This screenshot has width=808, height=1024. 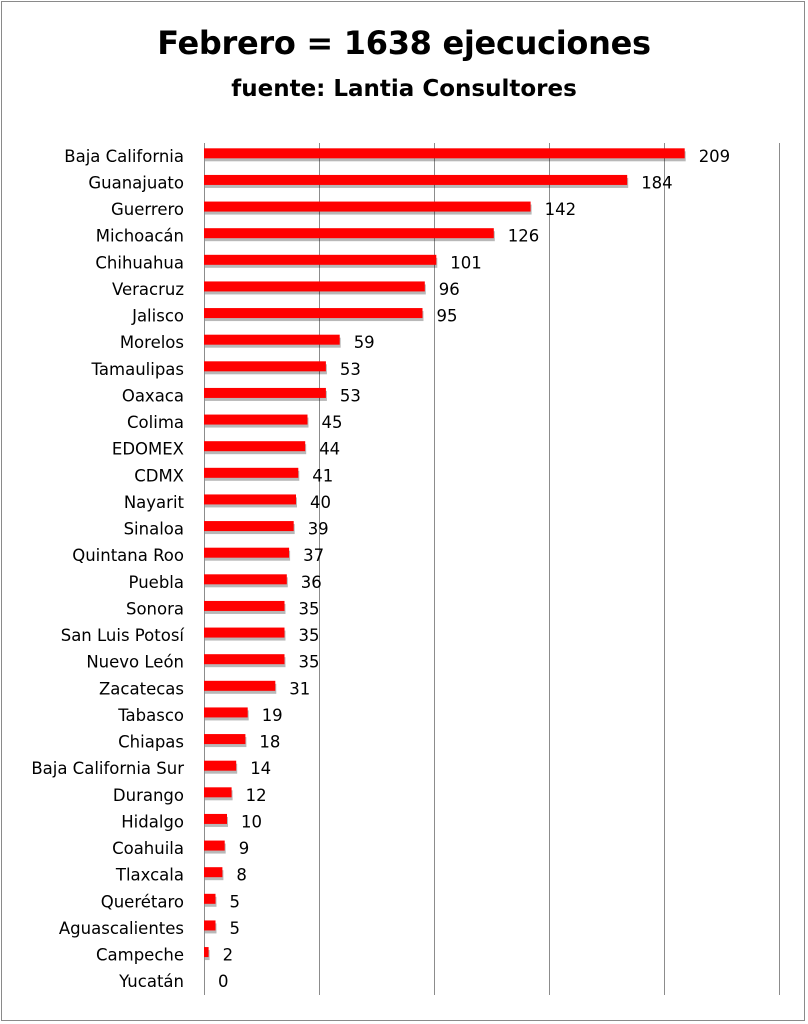 What do you see at coordinates (561, 209) in the screenshot?
I see `data-label: 142` at bounding box center [561, 209].